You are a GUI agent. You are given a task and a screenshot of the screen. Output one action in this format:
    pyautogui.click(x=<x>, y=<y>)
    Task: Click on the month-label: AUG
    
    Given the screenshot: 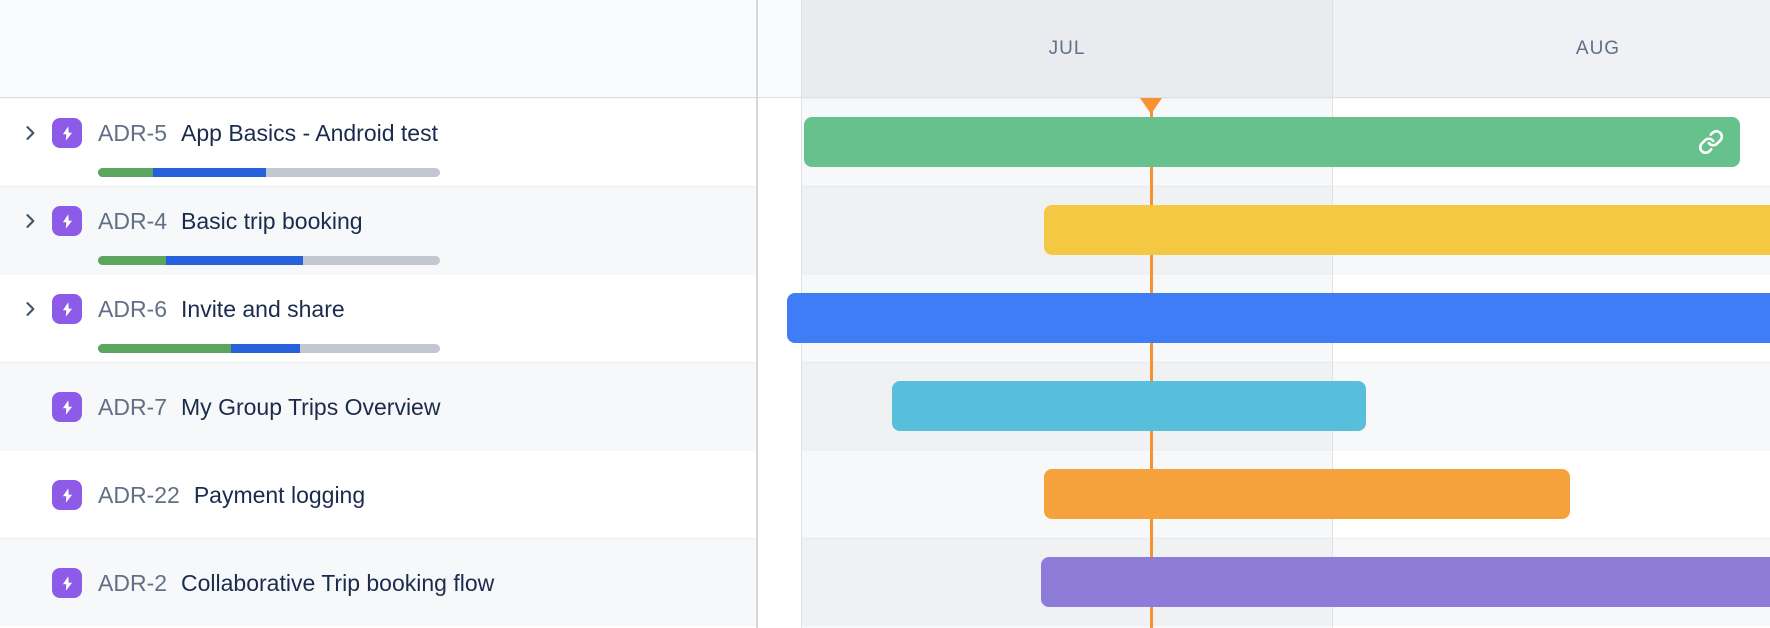 What is the action you would take?
    pyautogui.click(x=1598, y=48)
    